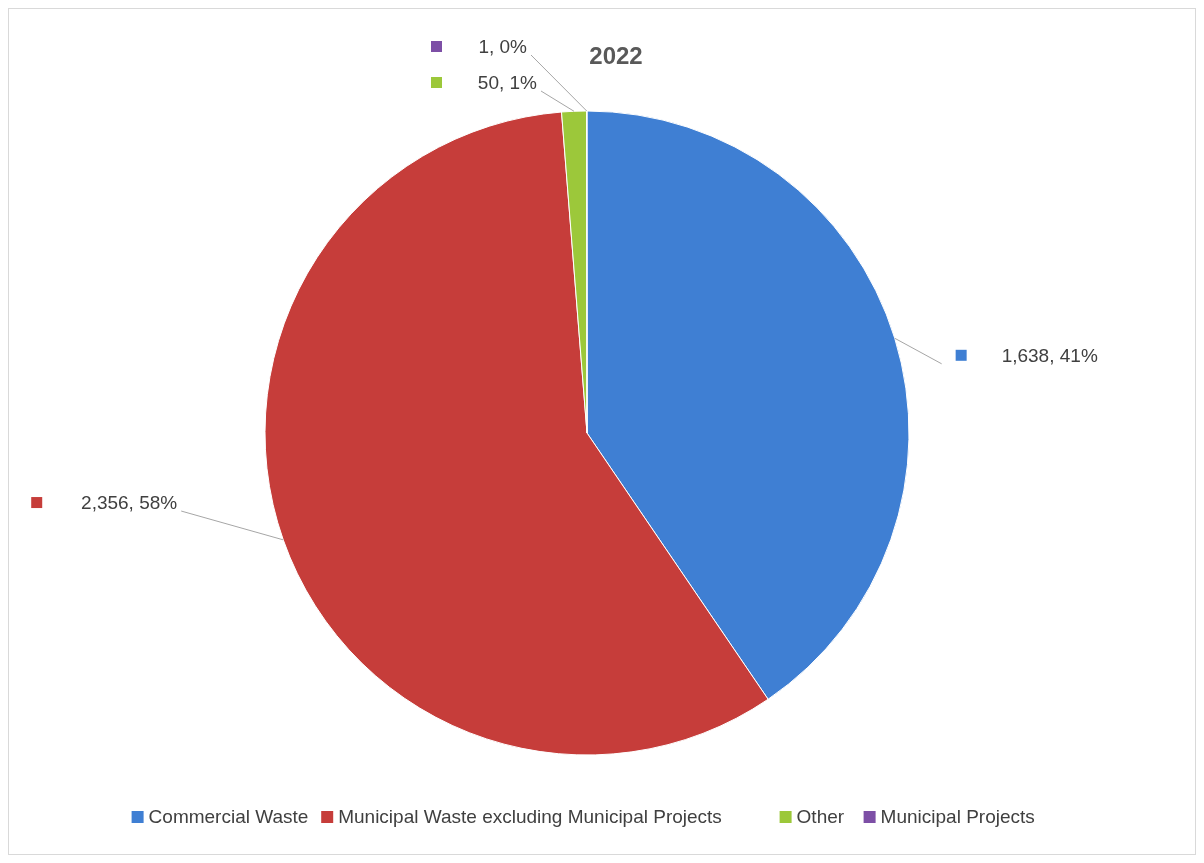 The image size is (1204, 863). What do you see at coordinates (228, 816) in the screenshot?
I see `legend-label: Commercial Waste` at bounding box center [228, 816].